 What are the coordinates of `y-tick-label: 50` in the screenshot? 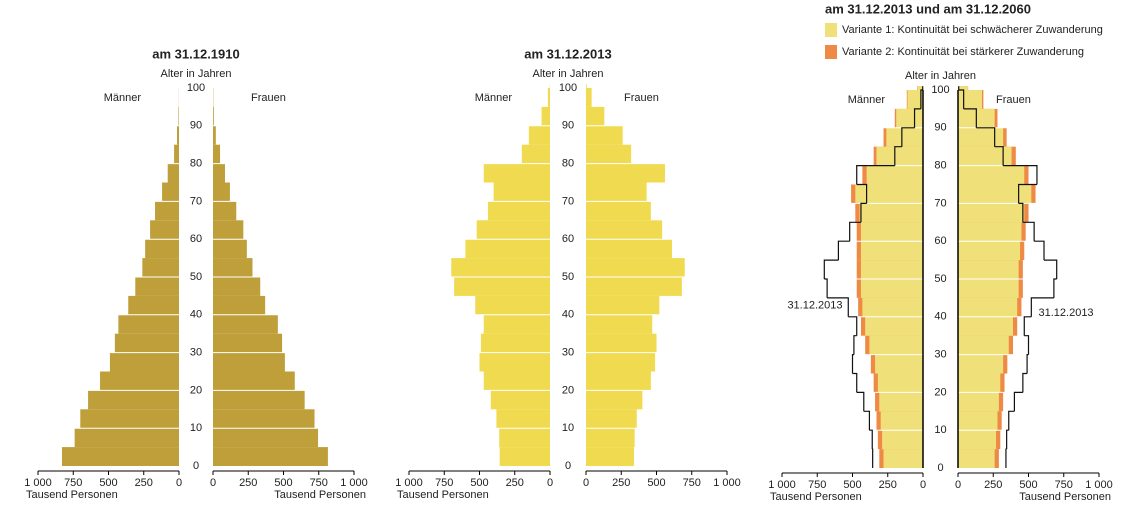 It's located at (940, 279).